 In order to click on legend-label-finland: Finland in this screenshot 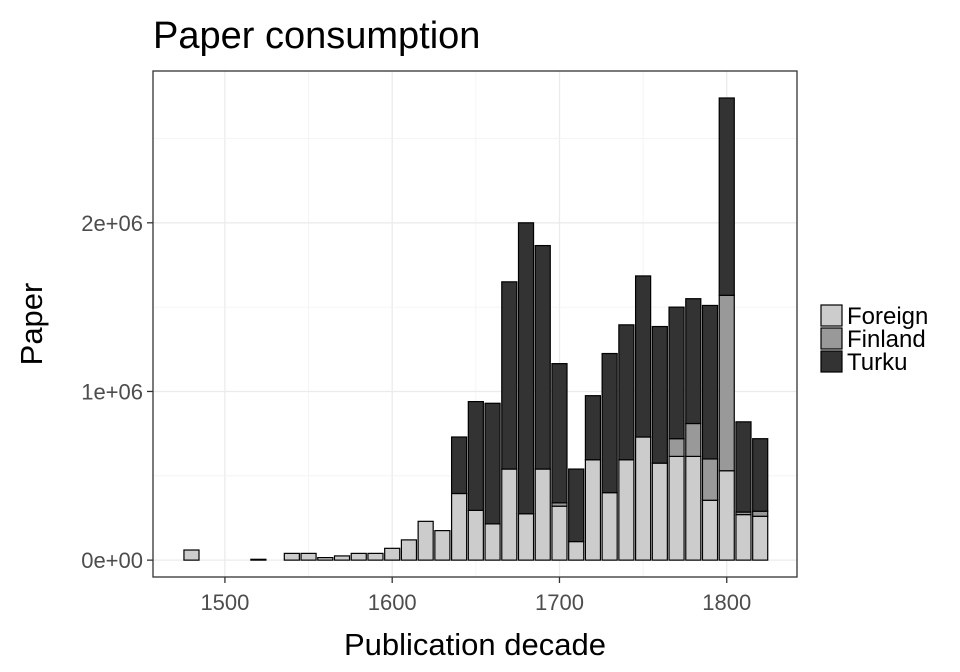, I will do `click(886, 339)`.